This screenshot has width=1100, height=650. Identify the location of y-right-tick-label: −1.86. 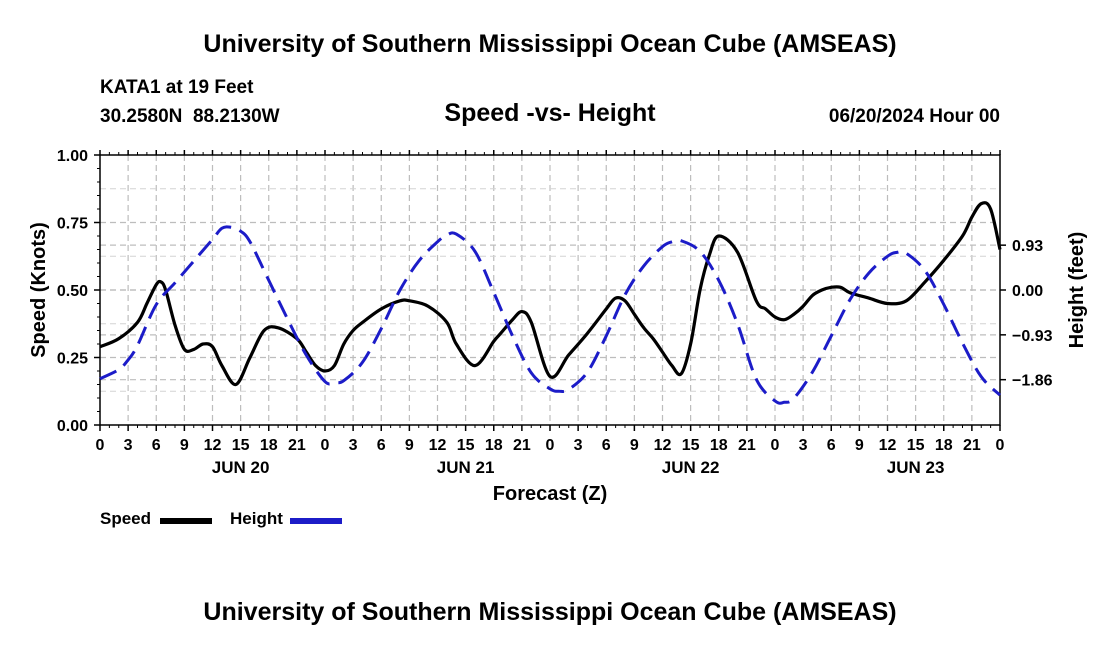
(1032, 381).